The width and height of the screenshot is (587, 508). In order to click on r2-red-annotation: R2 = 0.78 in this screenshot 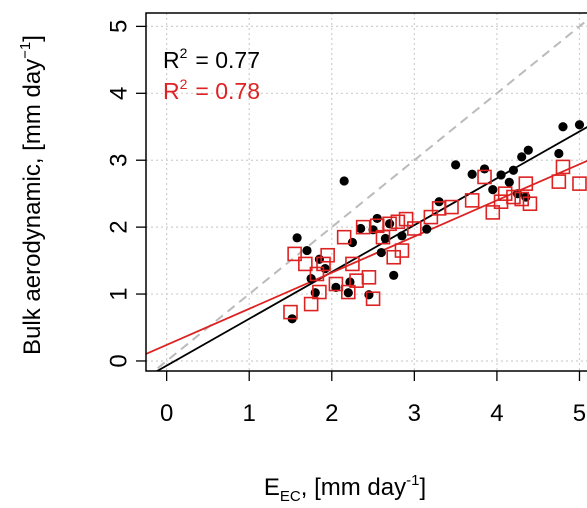, I will do `click(211, 90)`.